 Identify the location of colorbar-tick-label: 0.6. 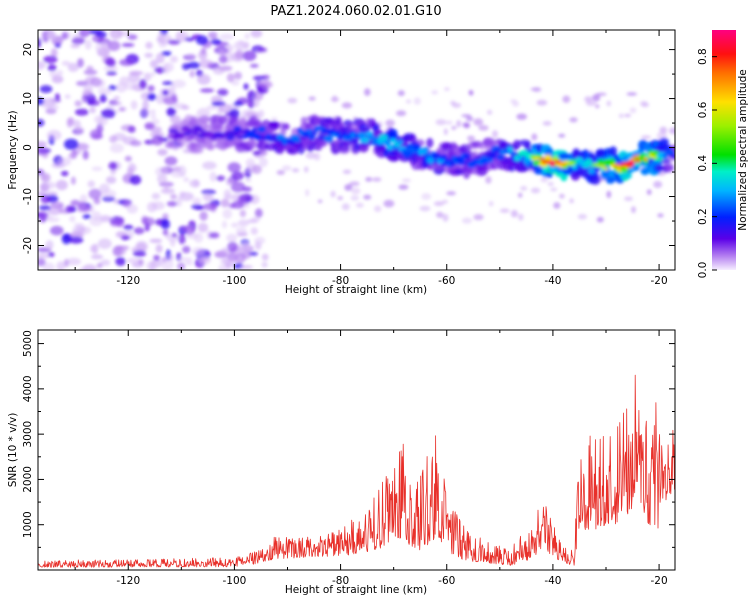
(703, 109).